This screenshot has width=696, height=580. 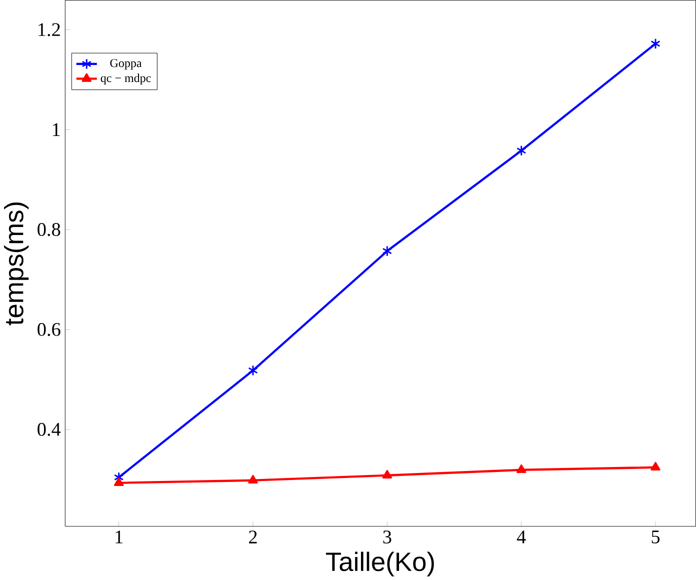 I want to click on legend-label: Goppa, so click(x=126, y=64).